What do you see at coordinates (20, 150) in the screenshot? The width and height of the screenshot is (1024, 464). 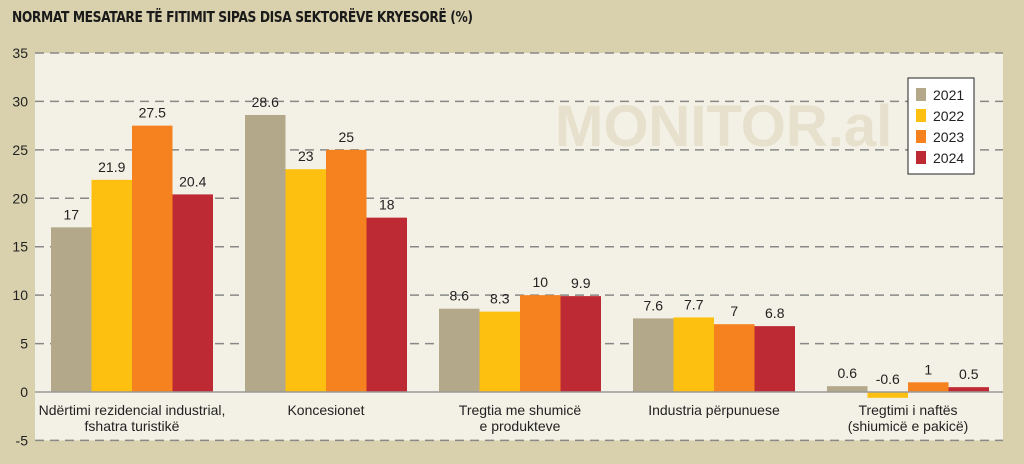 I see `y-tick-label: 25` at bounding box center [20, 150].